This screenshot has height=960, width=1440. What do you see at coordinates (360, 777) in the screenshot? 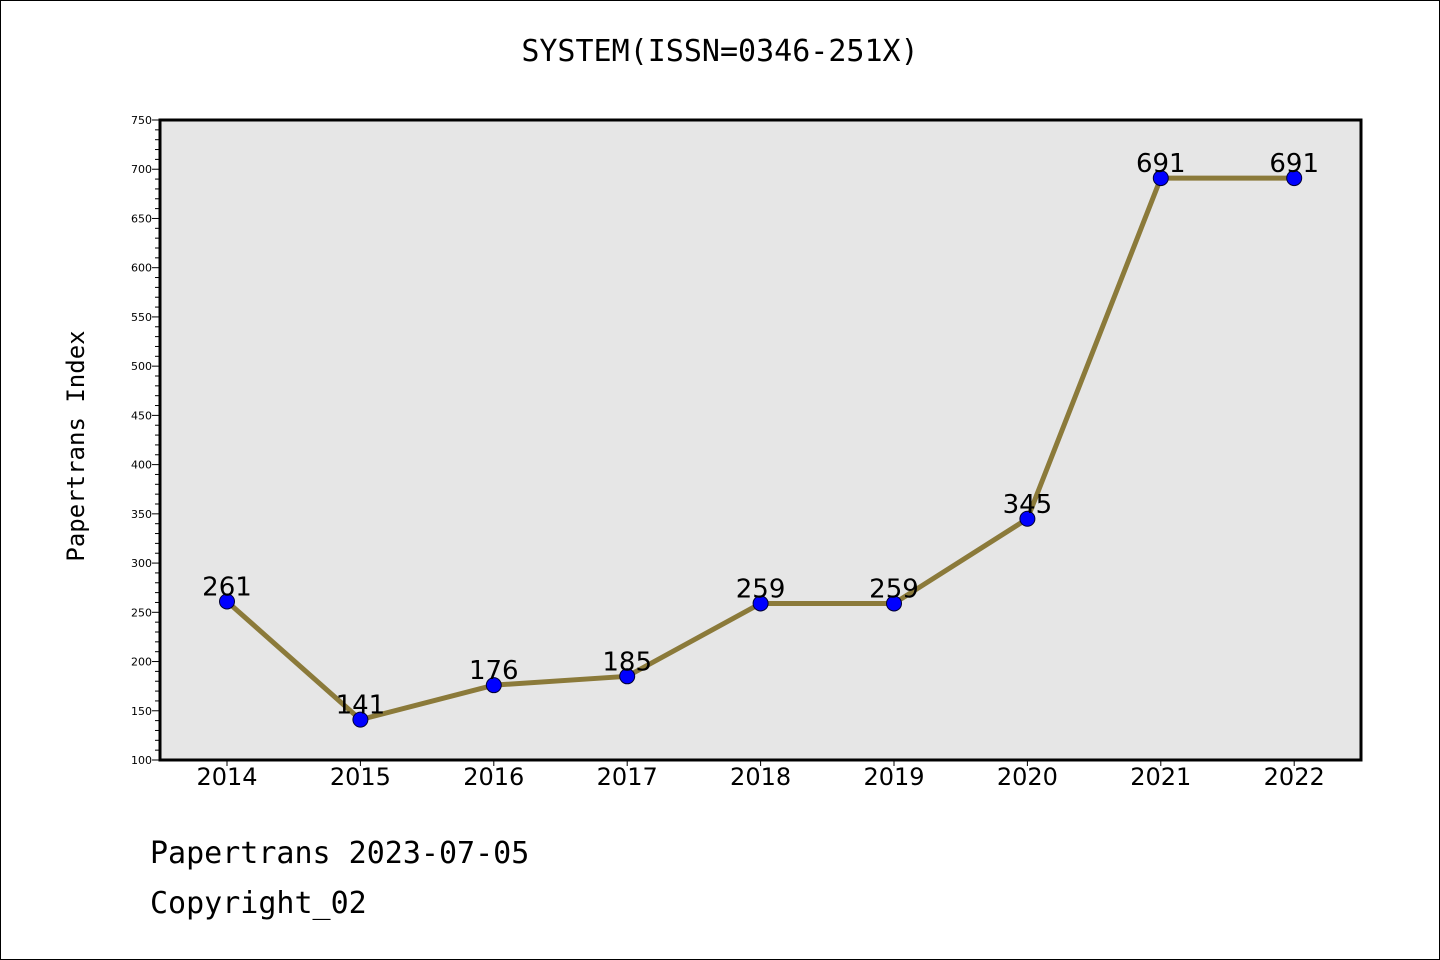
I see `x-tick-label: 2015` at bounding box center [360, 777].